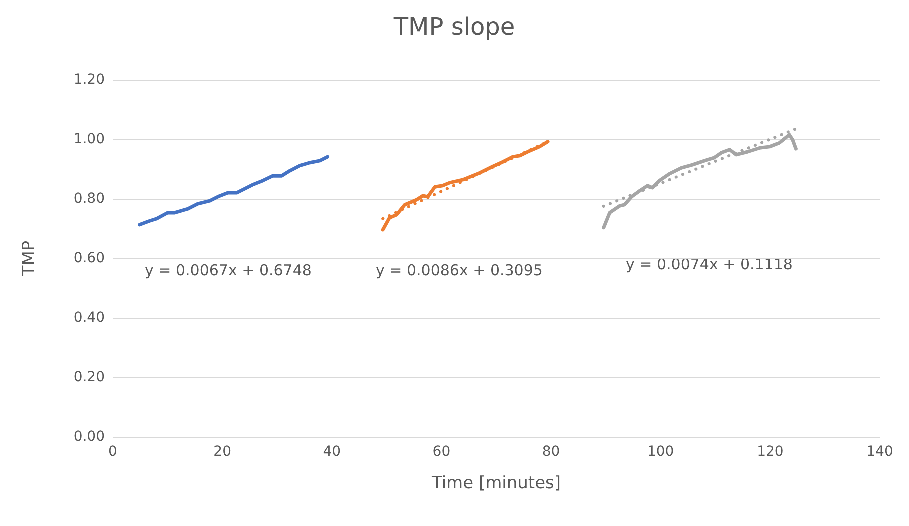 The height and width of the screenshot is (526, 909). I want to click on y-tick-label: 1.00, so click(89, 140).